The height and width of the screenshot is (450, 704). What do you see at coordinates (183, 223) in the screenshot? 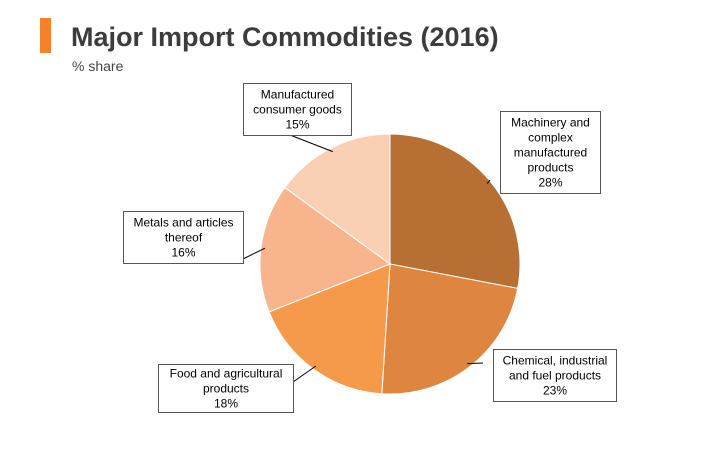
I see `slice-category-label: Metals and articles` at bounding box center [183, 223].